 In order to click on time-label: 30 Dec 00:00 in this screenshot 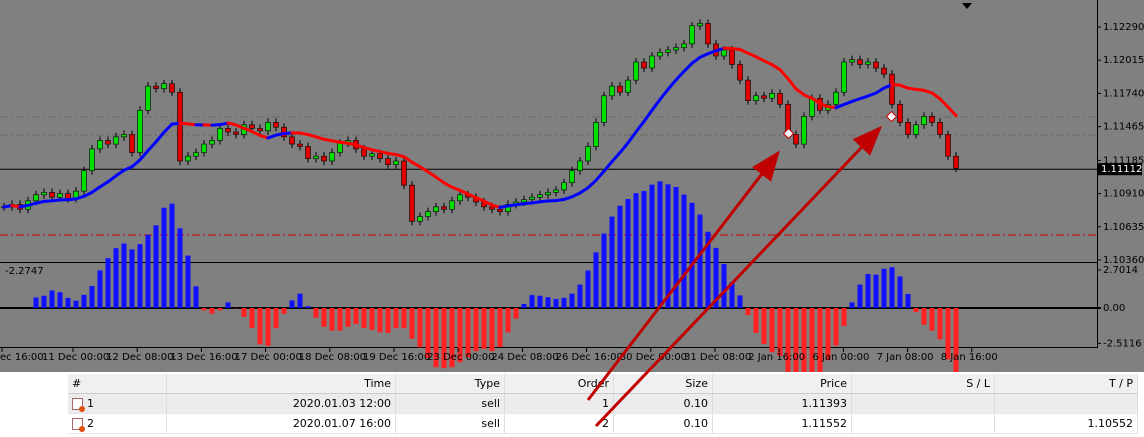, I will do `click(653, 357)`.